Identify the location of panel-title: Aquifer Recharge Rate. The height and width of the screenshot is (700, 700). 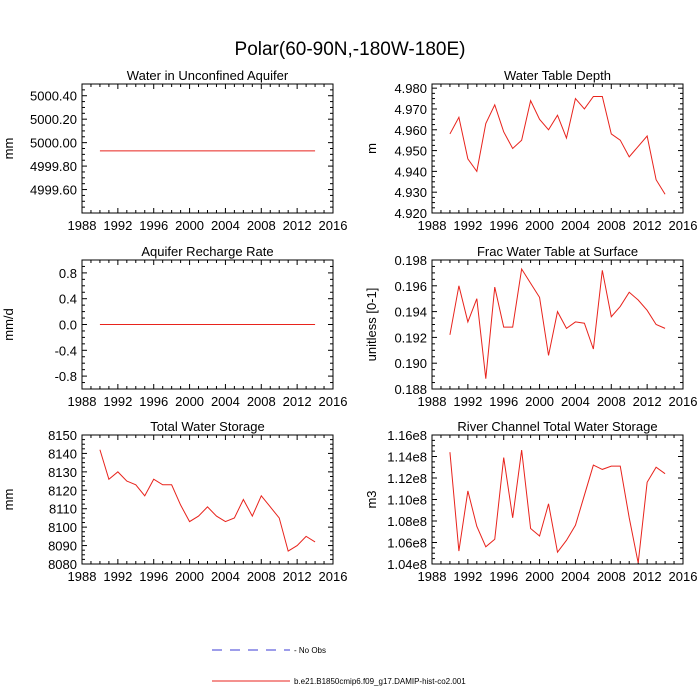
(207, 251).